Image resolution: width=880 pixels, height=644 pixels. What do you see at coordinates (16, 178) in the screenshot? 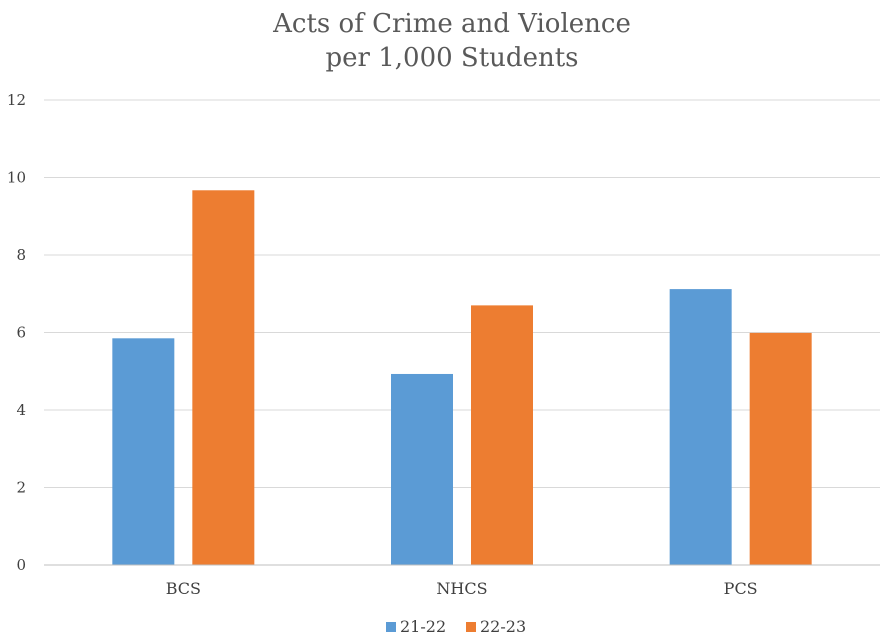
I see `y-tick-label: 10` at bounding box center [16, 178].